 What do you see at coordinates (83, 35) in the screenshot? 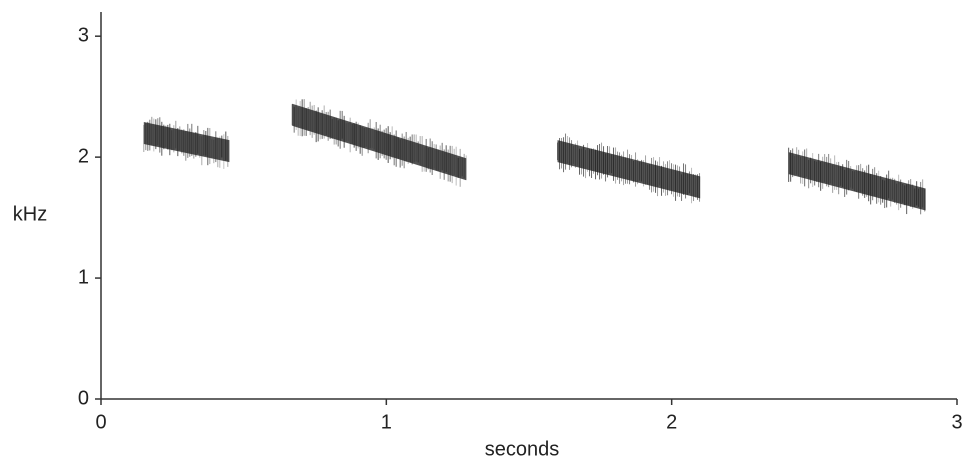
I see `y-tick-label: 3` at bounding box center [83, 35].